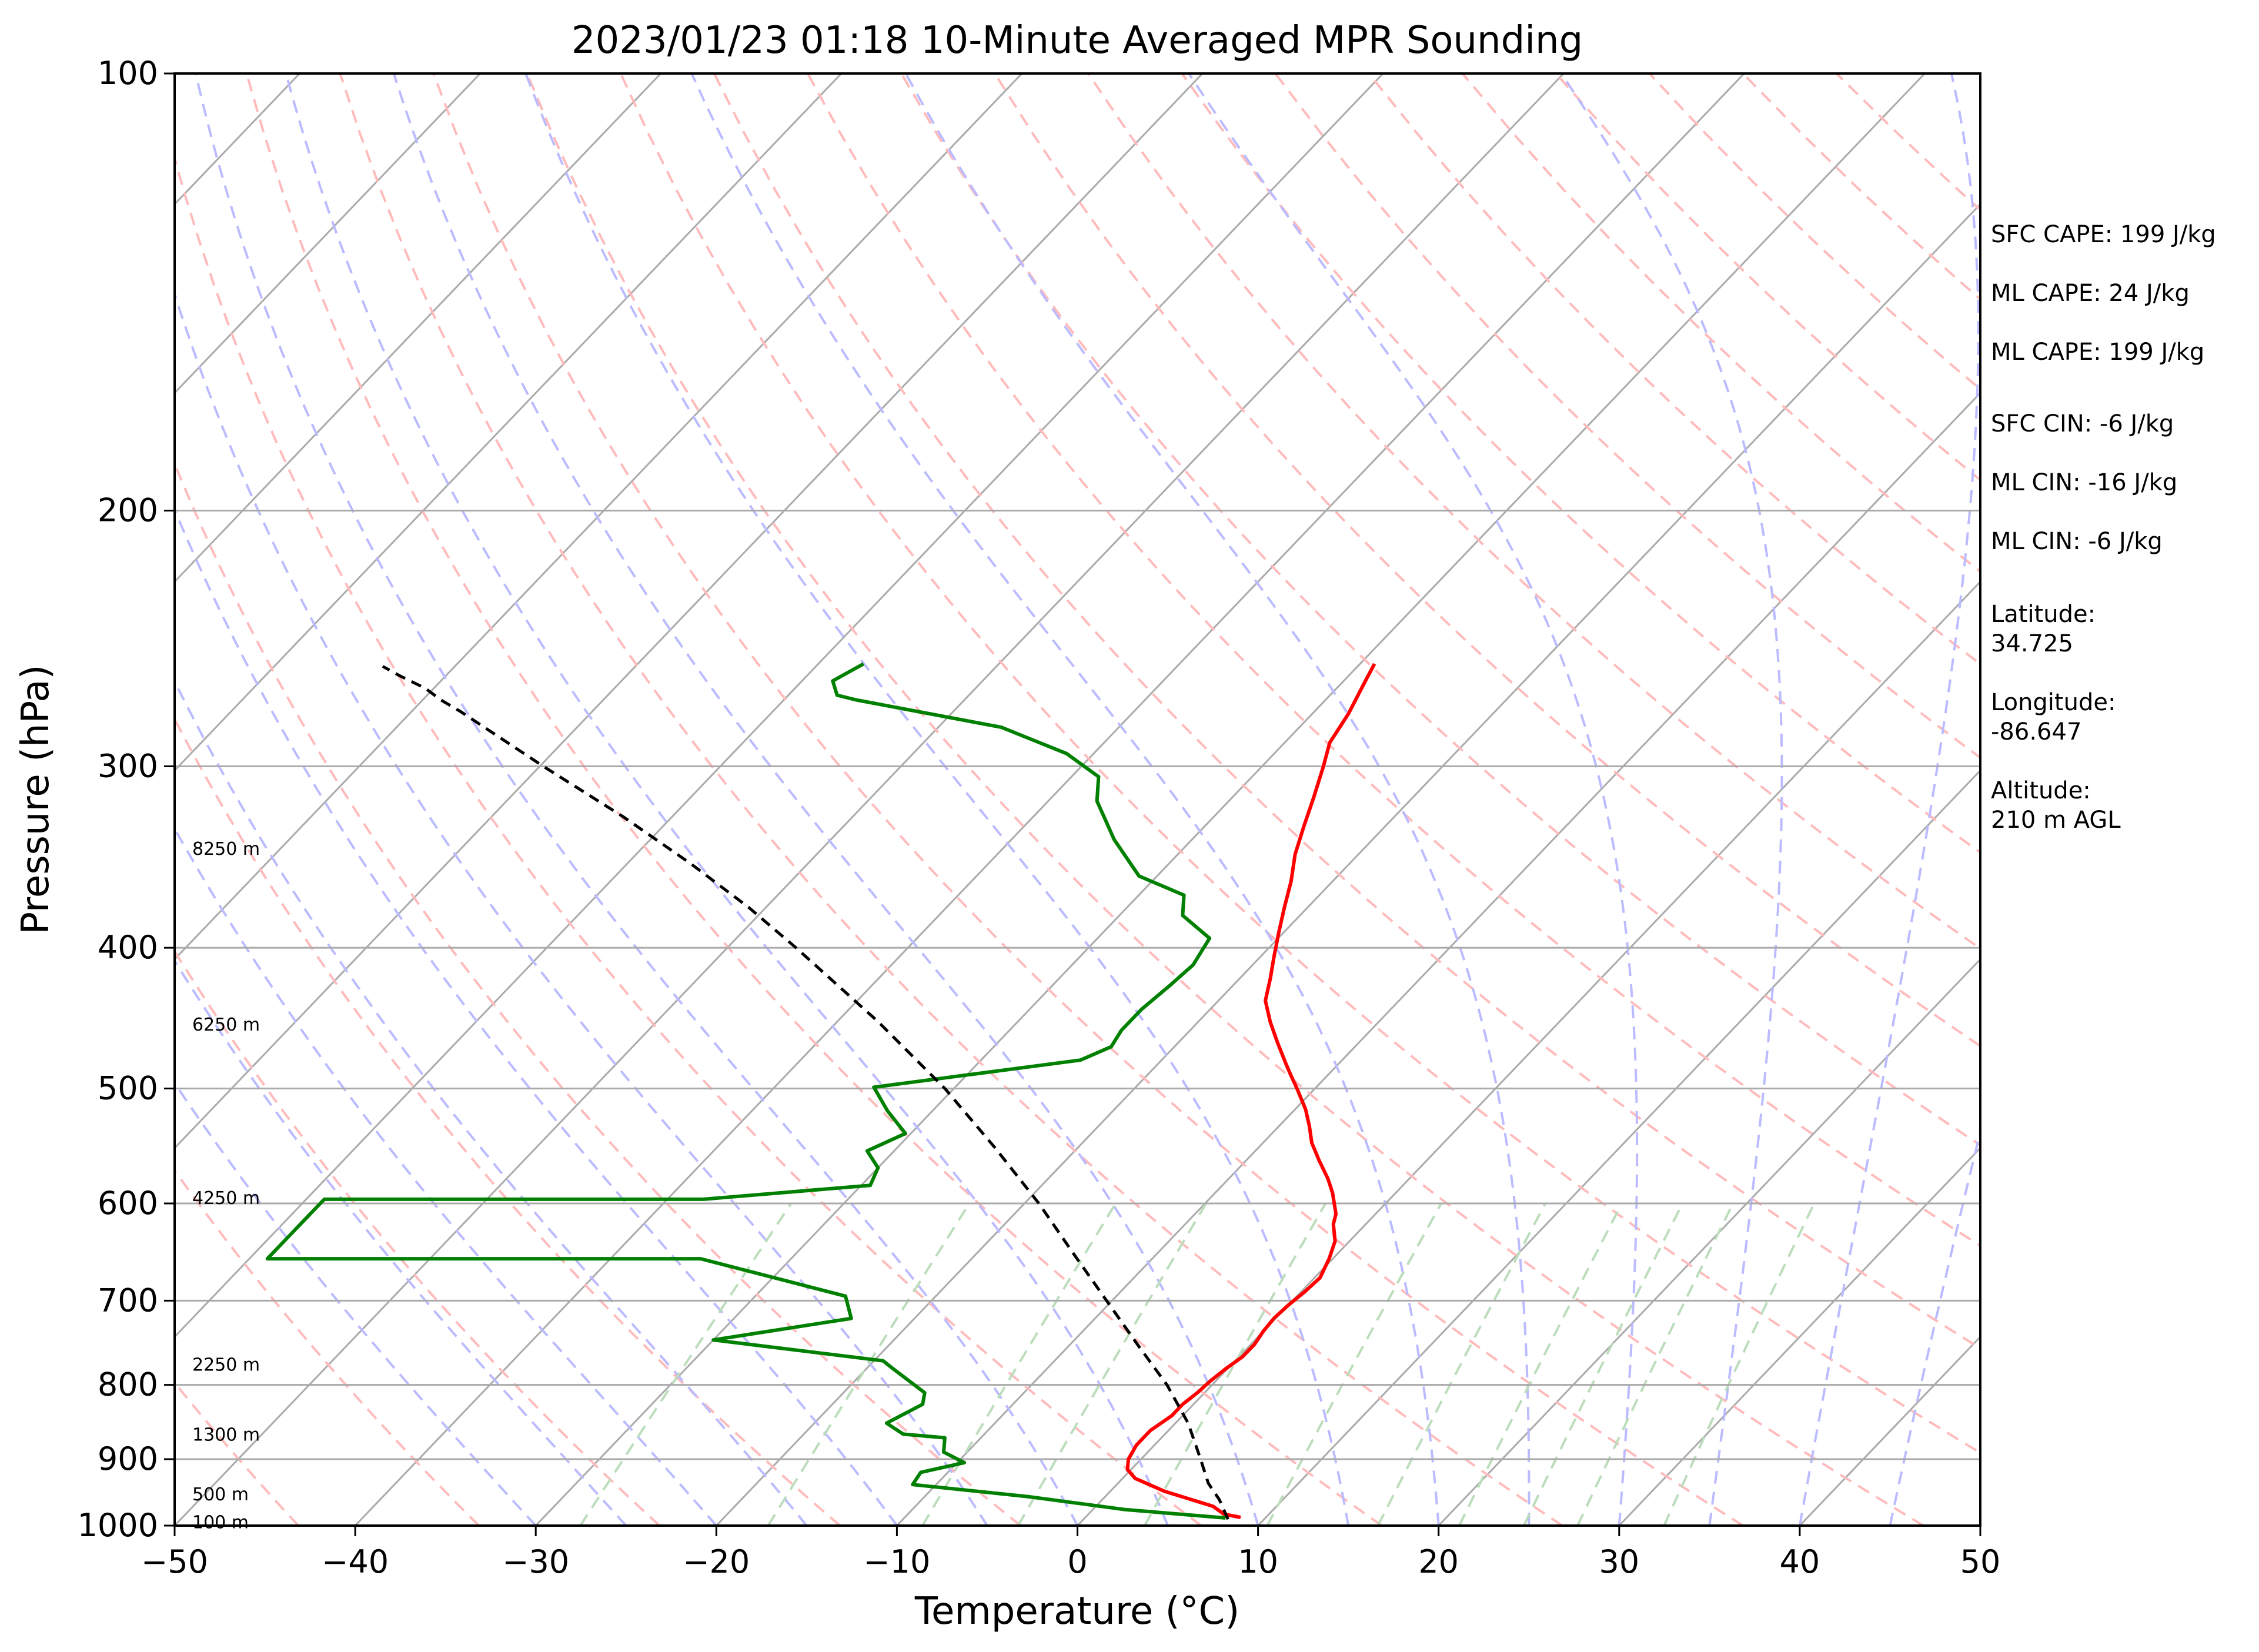 The width and height of the screenshot is (2259, 1652). I want to click on stat-annotation: SFC CAPE: 199 J/kg, so click(2103, 235).